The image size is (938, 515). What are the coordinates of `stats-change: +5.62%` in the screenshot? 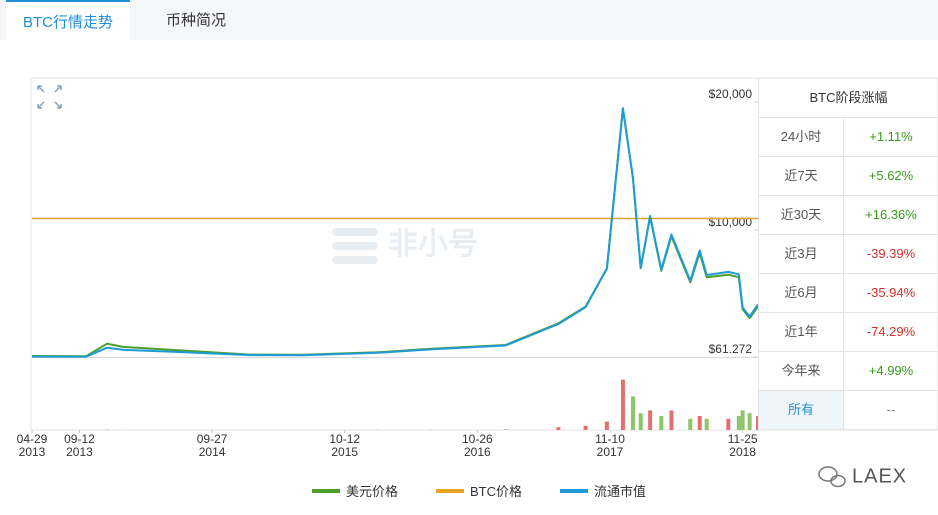 It's located at (891, 175).